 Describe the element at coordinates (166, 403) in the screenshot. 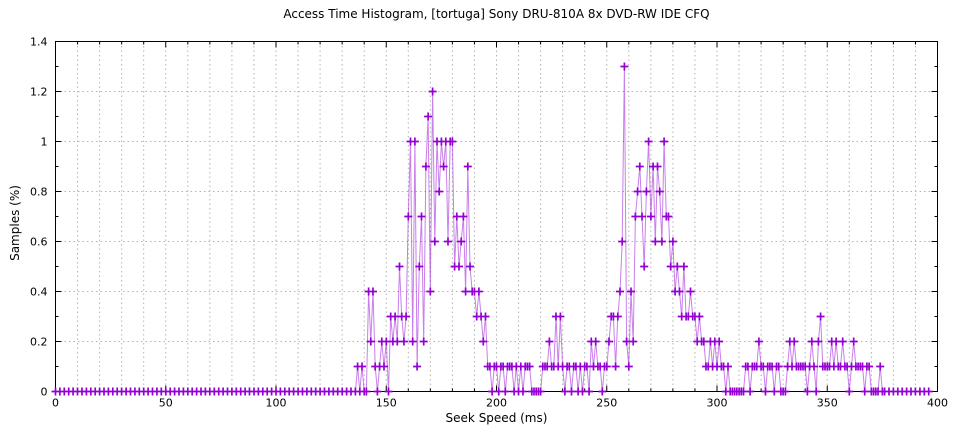

I see `x-tick-label: 50` at that location.